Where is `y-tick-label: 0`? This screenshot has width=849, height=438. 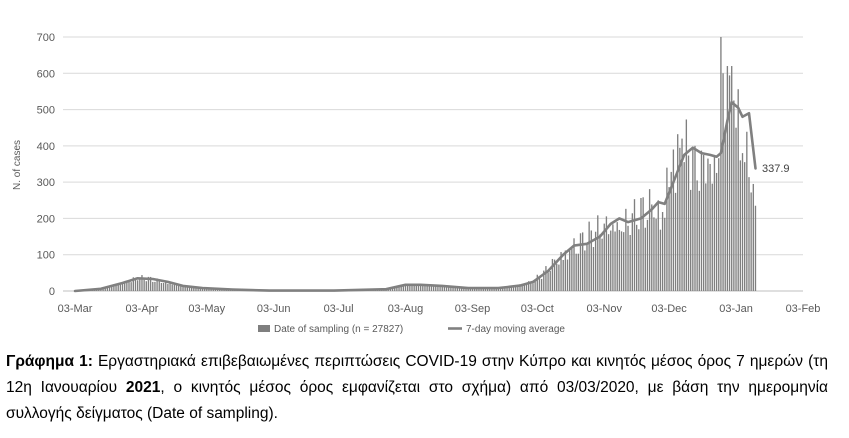 y-tick-label: 0 is located at coordinates (52, 292).